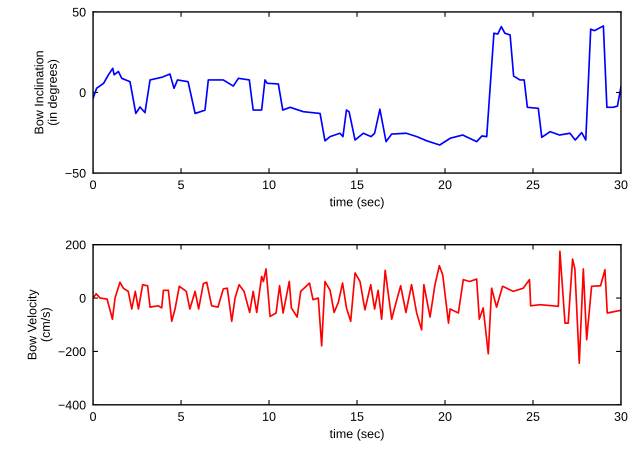 The height and width of the screenshot is (459, 633). What do you see at coordinates (47, 92) in the screenshot?
I see `y-axis-title: Bow Inclination (in degrees)` at bounding box center [47, 92].